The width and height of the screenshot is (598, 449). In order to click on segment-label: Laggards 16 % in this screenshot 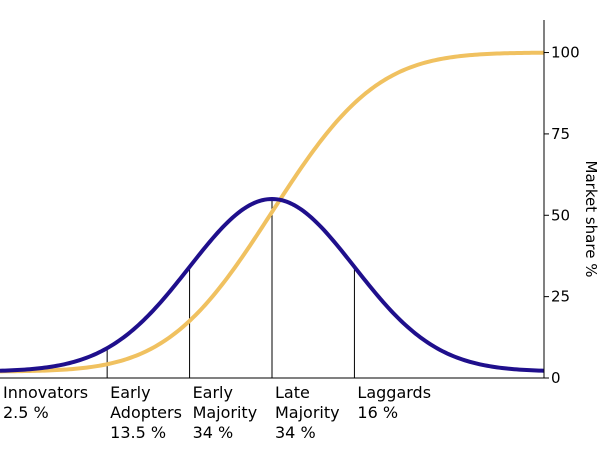, I will do `click(394, 402)`.